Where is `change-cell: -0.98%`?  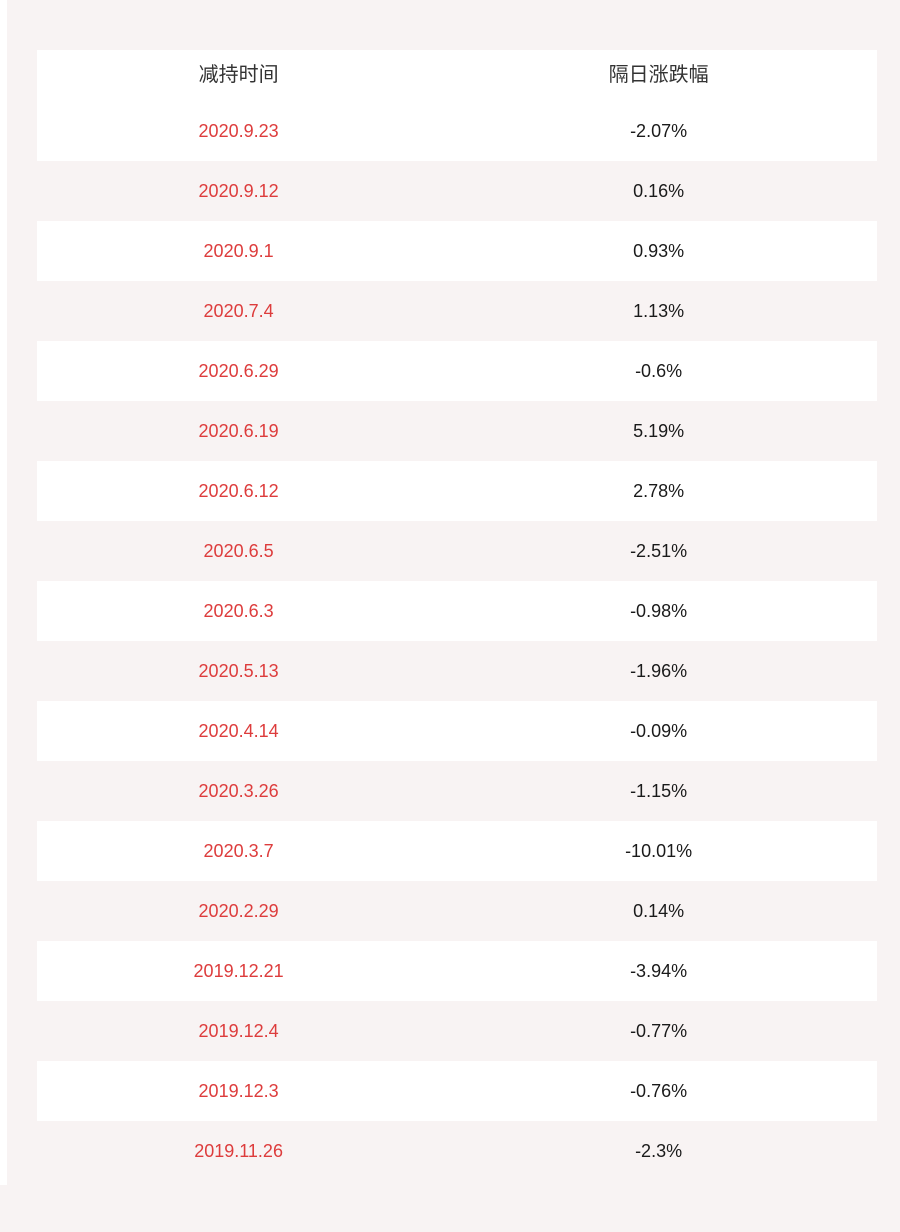 change-cell: -0.98% is located at coordinates (659, 611).